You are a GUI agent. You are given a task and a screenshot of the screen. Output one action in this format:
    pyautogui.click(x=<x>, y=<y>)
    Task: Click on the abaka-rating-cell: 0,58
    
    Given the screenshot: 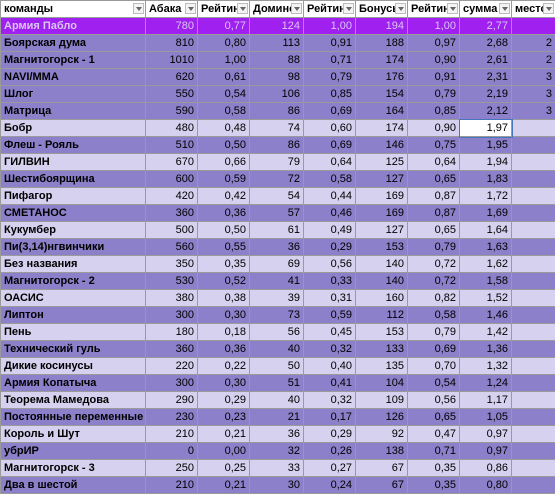 What is the action you would take?
    pyautogui.click(x=223, y=111)
    